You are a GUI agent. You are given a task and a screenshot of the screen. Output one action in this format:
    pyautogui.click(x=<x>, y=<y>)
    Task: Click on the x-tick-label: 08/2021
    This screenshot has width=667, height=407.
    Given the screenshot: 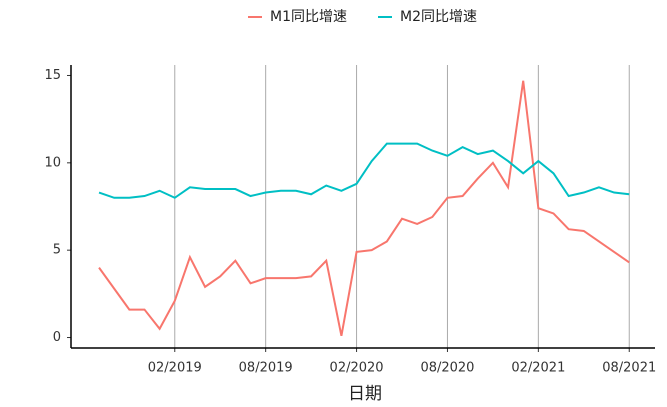 What is the action you would take?
    pyautogui.click(x=629, y=368)
    